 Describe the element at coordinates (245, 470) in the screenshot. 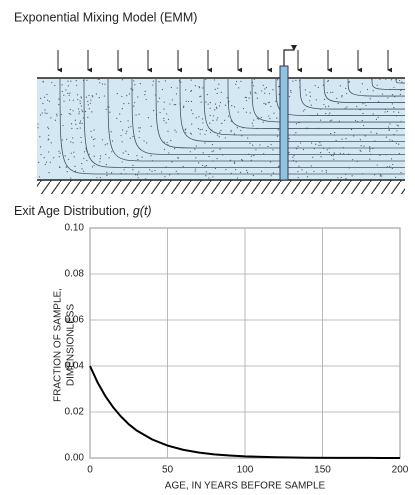

I see `x-tick-label: 100` at that location.